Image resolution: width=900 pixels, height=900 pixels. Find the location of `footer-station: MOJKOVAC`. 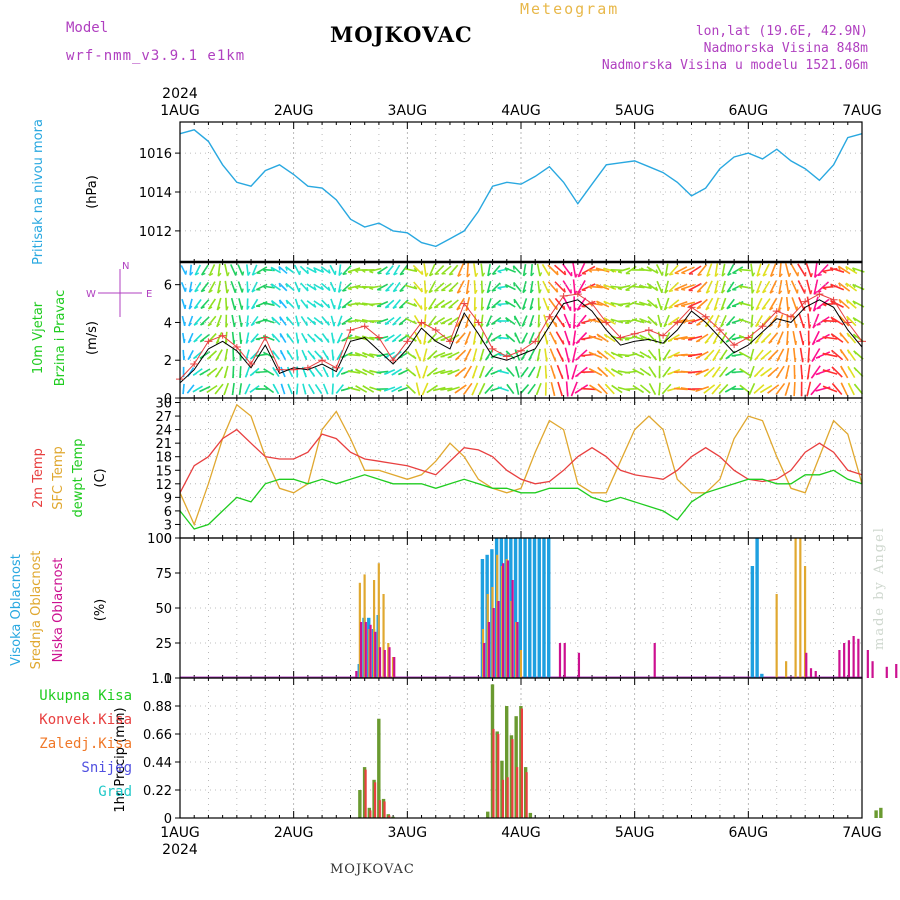

footer-station: MOJKOVAC is located at coordinates (372, 869).